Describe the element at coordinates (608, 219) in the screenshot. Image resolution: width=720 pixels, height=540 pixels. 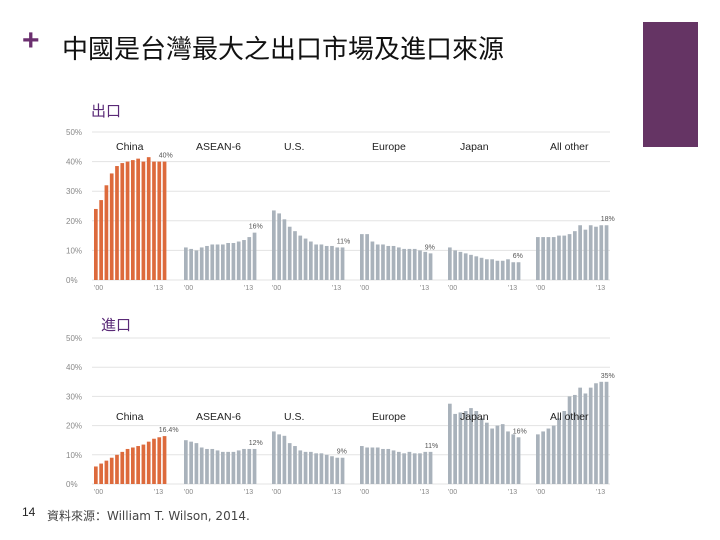
I see `end-value-label: 18%` at that location.